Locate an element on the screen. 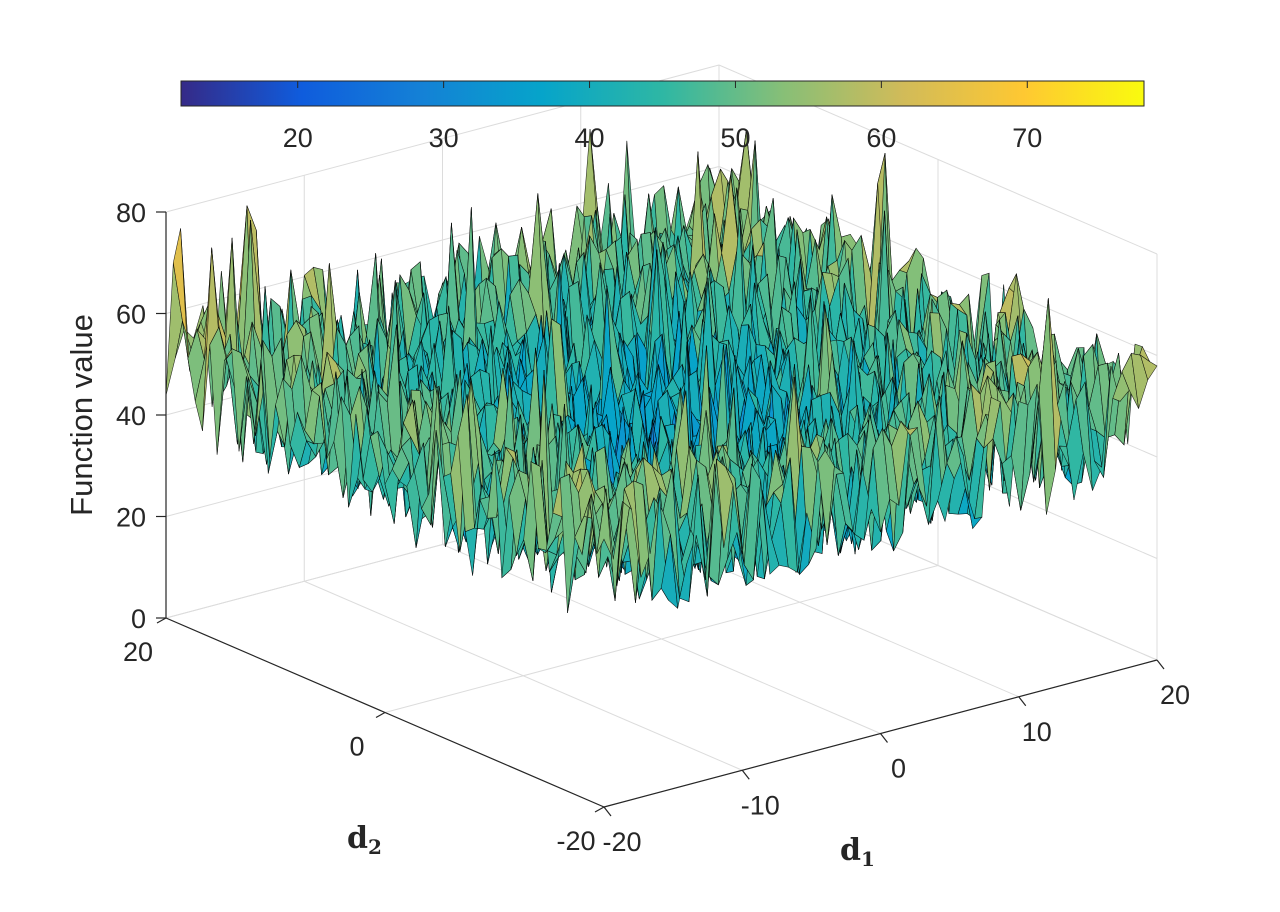 This screenshot has height=912, width=1280. colorbar-tick-label: 20 is located at coordinates (298, 138).